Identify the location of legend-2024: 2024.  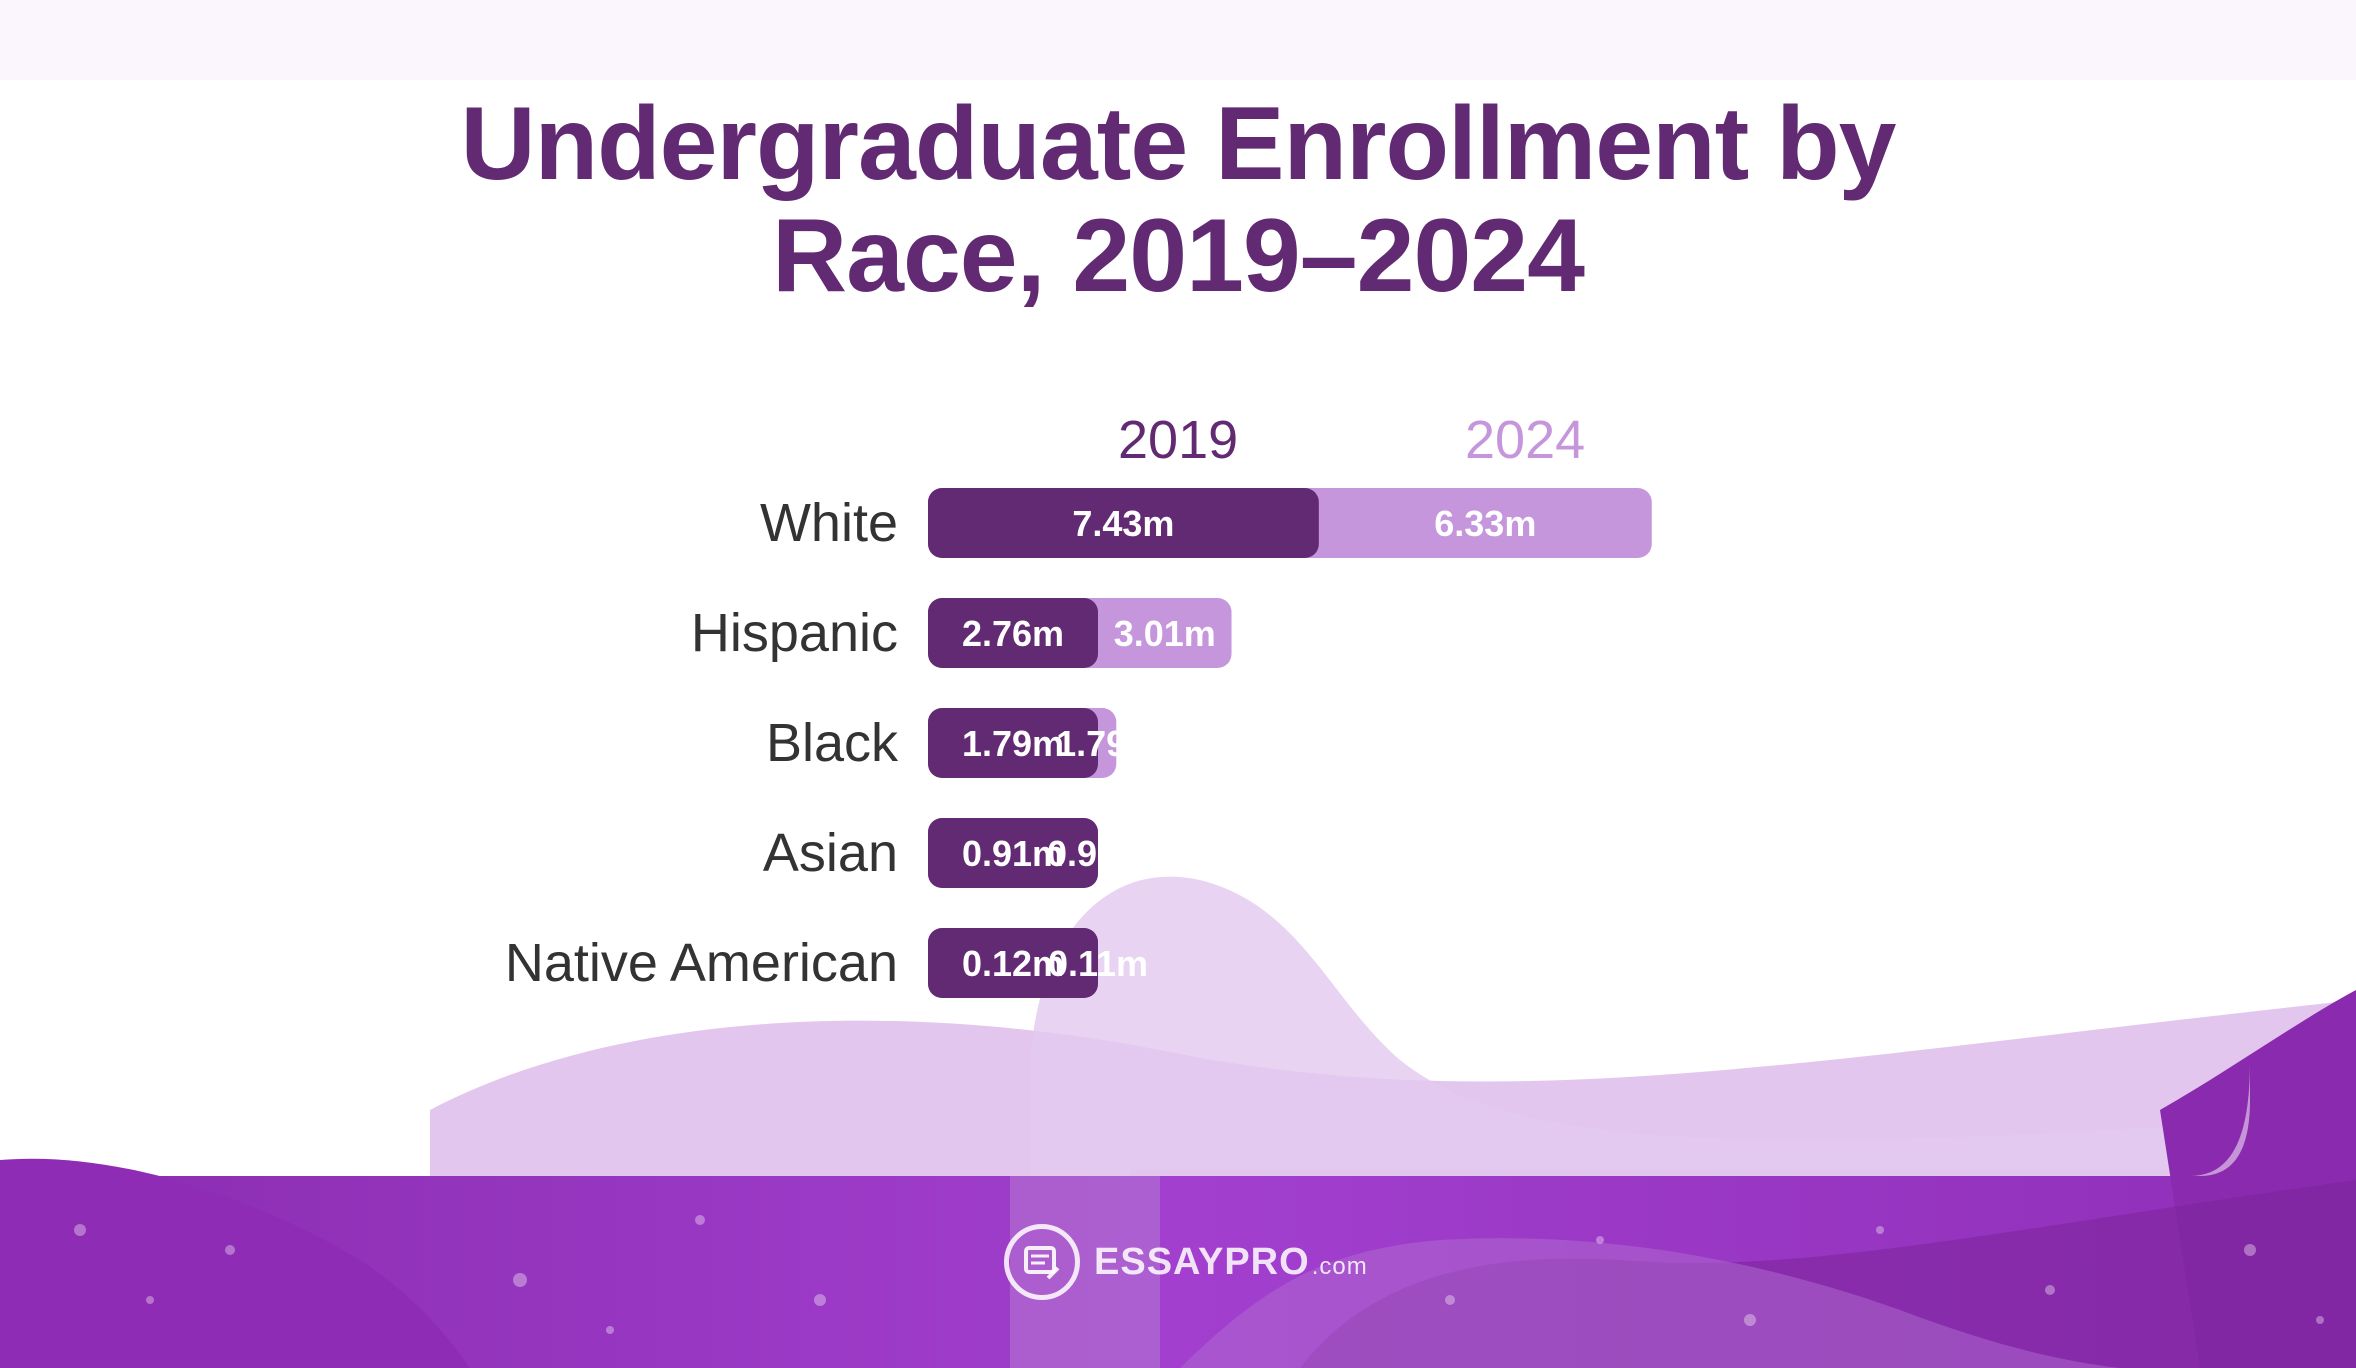
(1525, 440).